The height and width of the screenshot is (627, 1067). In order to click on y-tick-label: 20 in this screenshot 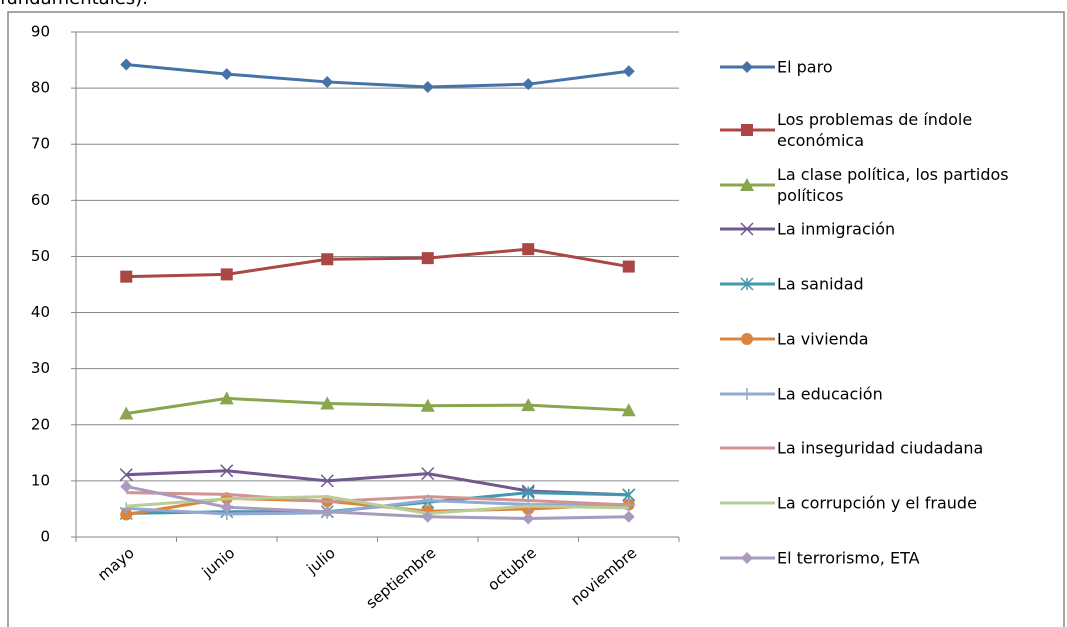, I will do `click(40, 424)`.